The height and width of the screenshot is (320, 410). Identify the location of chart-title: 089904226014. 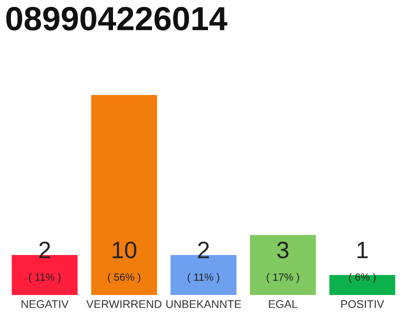
(117, 18).